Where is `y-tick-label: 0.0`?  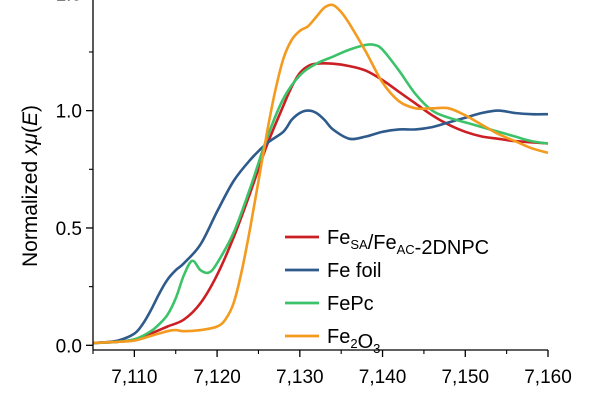
y-tick-label: 0.0 is located at coordinates (69, 346).